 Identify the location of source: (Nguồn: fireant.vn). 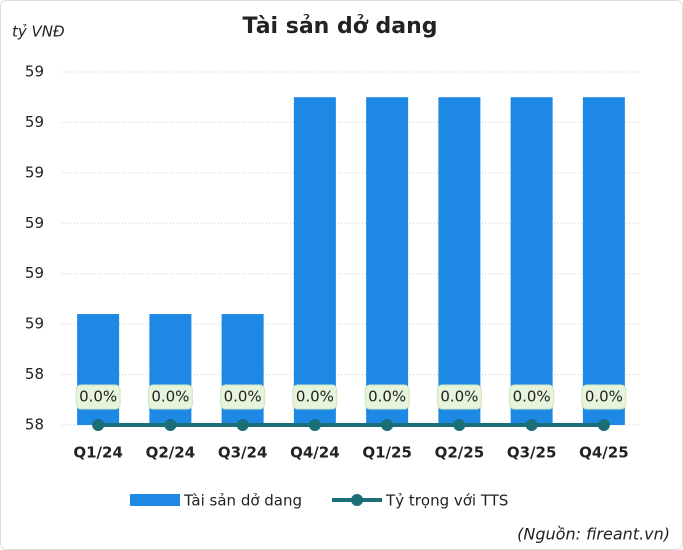
(593, 534).